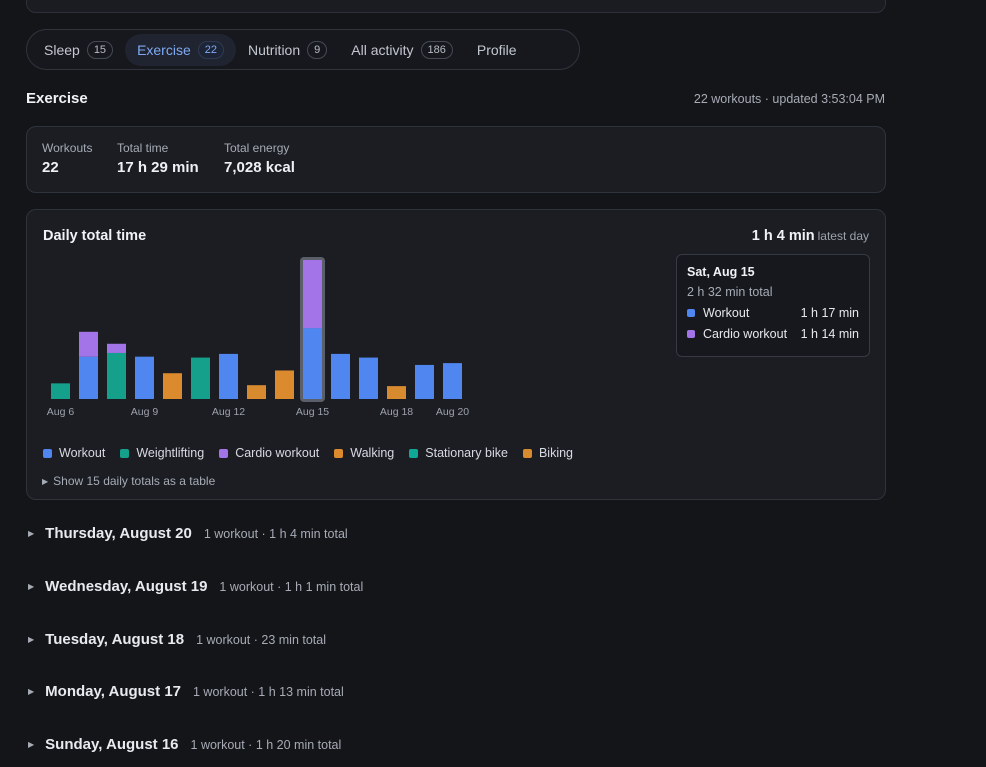 The height and width of the screenshot is (767, 986). I want to click on chart-title: Daily total time, so click(95, 236).